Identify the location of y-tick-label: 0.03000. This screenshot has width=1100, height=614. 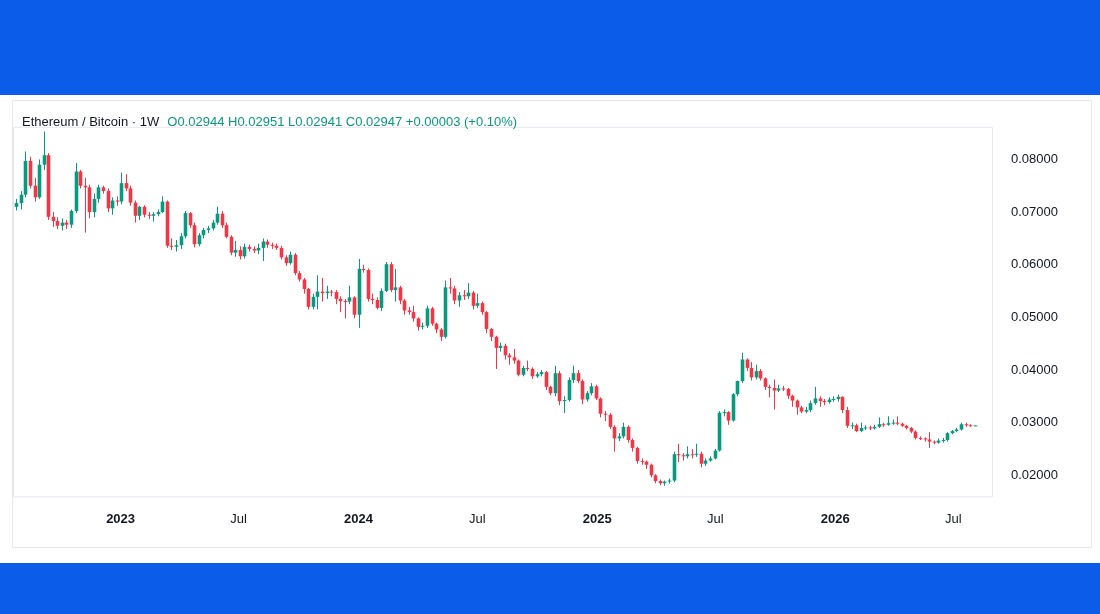
(1034, 422).